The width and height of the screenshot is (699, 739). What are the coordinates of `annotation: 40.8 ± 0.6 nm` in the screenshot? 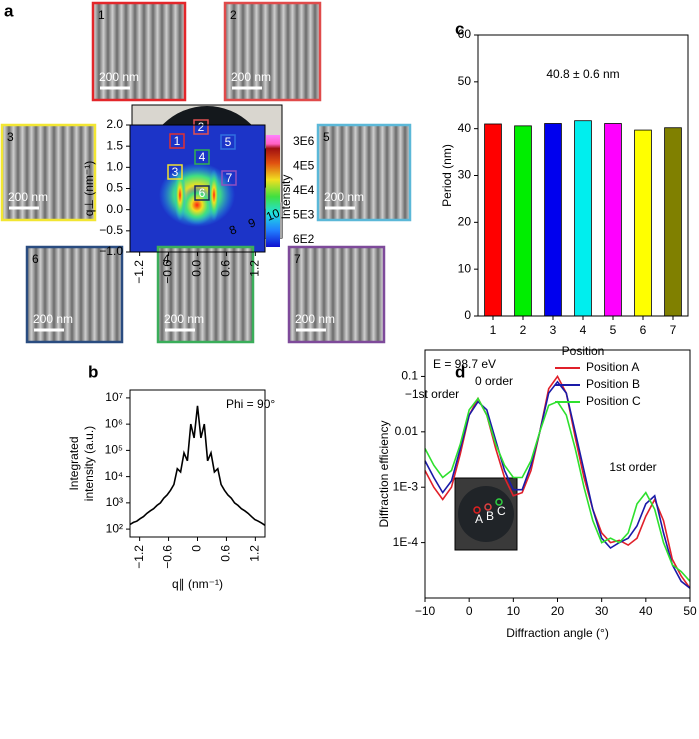 It's located at (582, 74).